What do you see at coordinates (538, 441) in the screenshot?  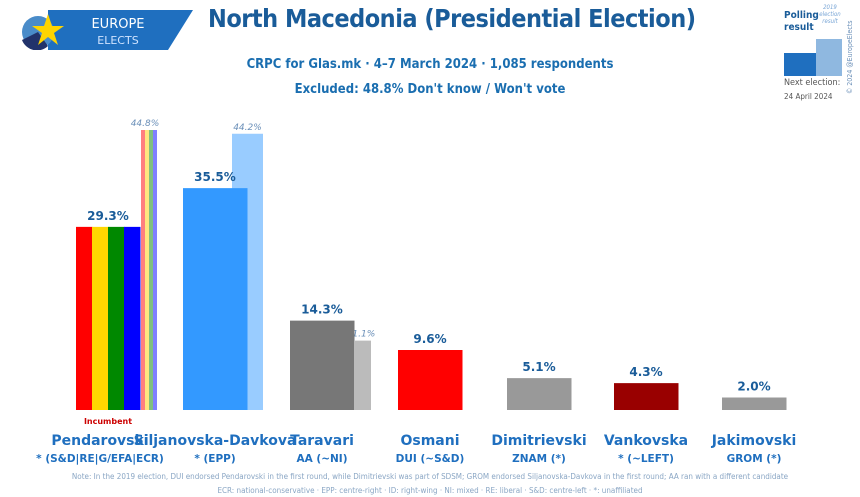 I see `candidate-name: Dimitrievski` at bounding box center [538, 441].